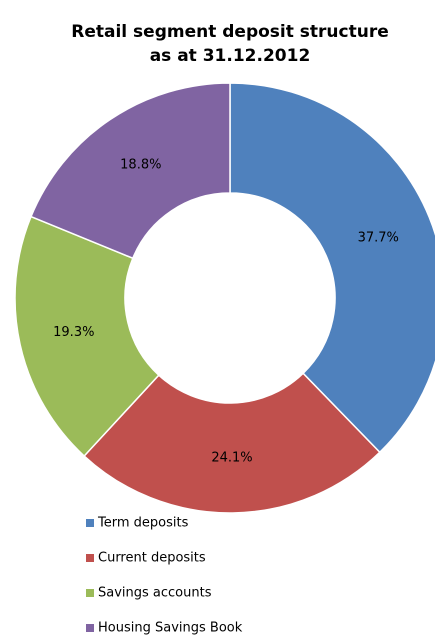  I want to click on data-label: 37.7%, so click(378, 237).